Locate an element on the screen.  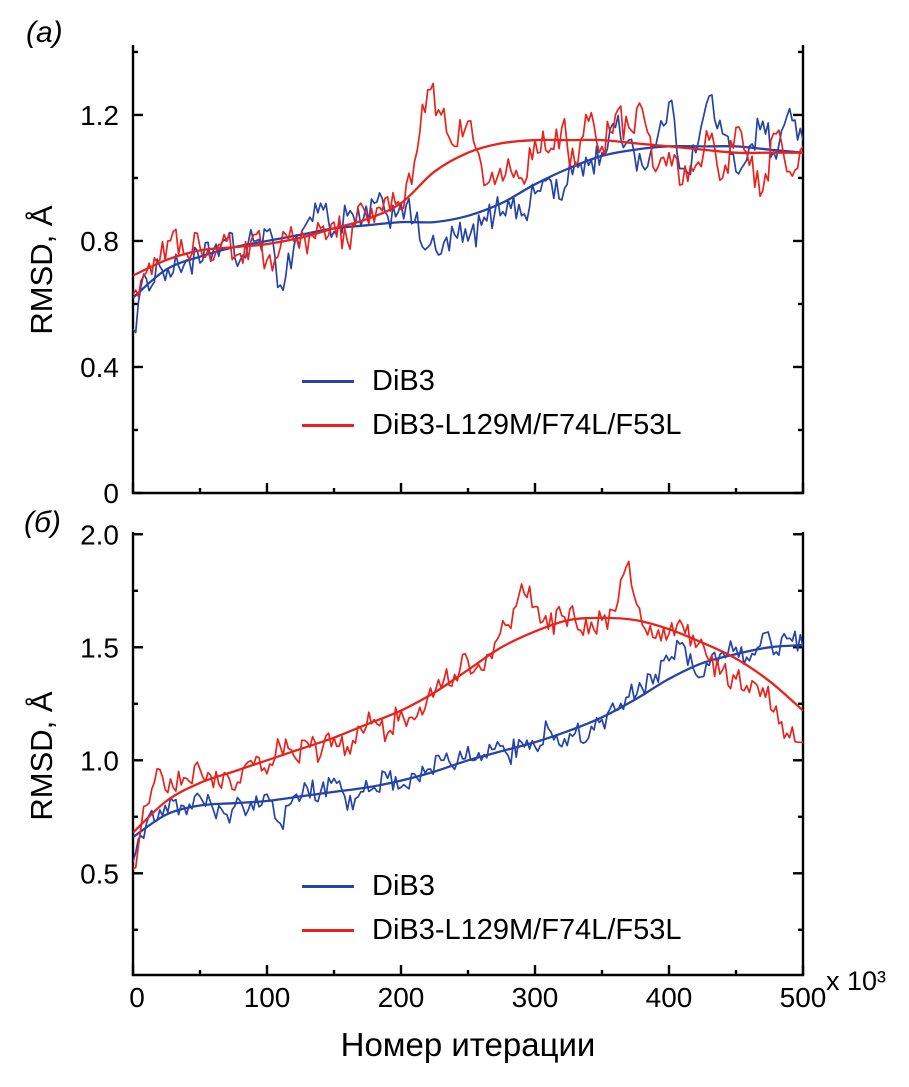
y-tick-label: 0 is located at coordinates (111, 493).